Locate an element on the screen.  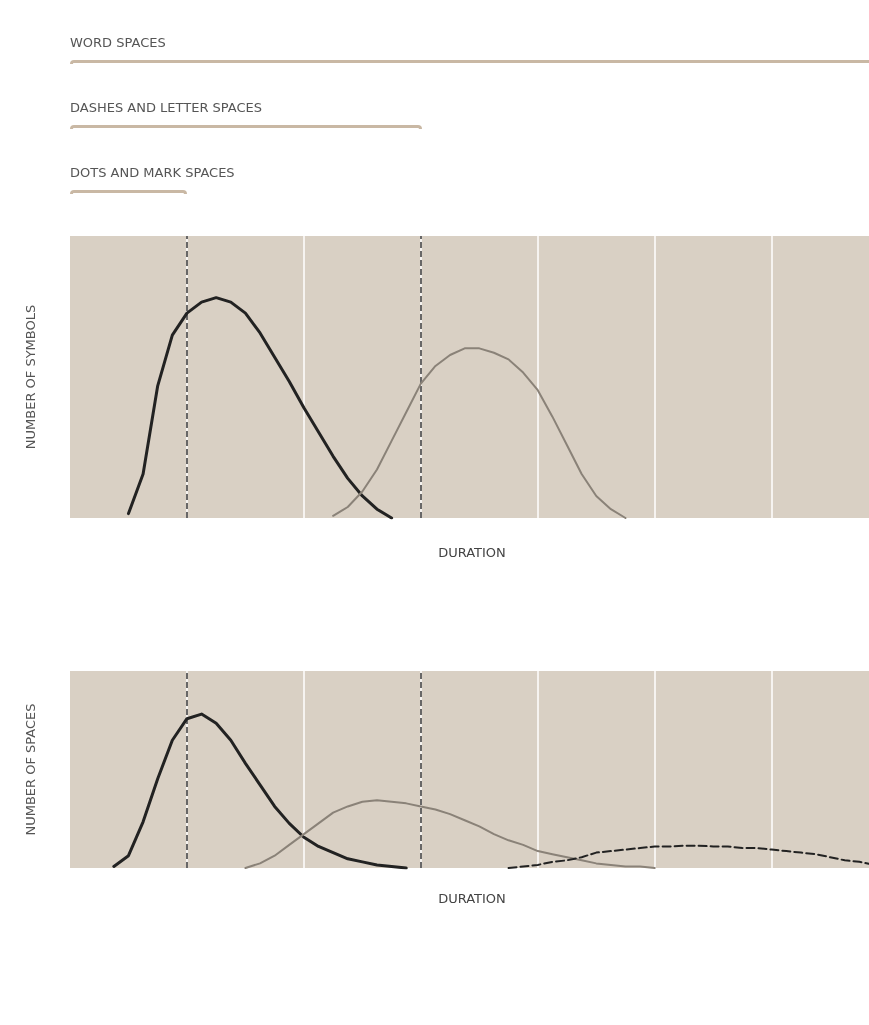
text: DASHES AND LETTER SPACES is located at coordinates (166, 107).